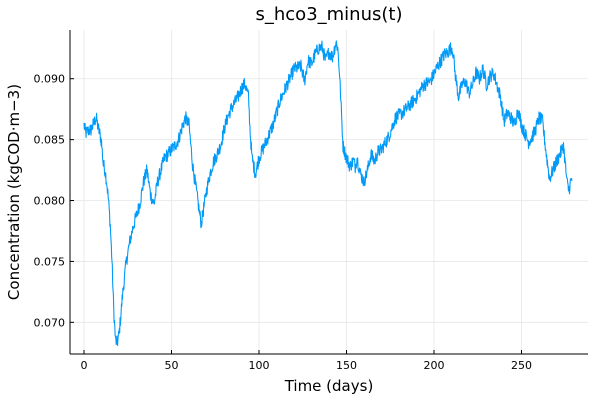 This screenshot has height=400, width=600. Describe the element at coordinates (434, 365) in the screenshot. I see `x-tick-label: 200` at that location.